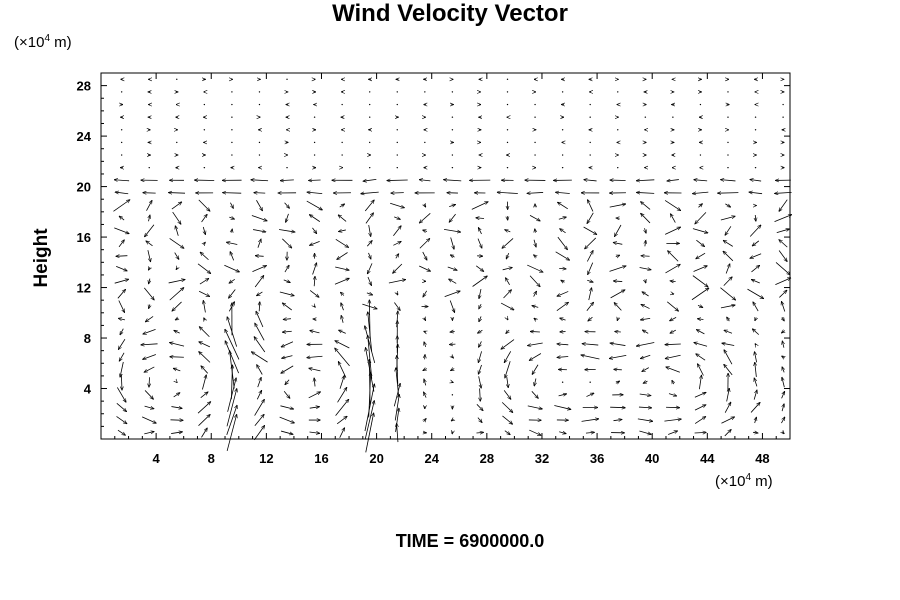  What do you see at coordinates (470, 541) in the screenshot?
I see `time-label: TIME = 6900000.0` at bounding box center [470, 541].